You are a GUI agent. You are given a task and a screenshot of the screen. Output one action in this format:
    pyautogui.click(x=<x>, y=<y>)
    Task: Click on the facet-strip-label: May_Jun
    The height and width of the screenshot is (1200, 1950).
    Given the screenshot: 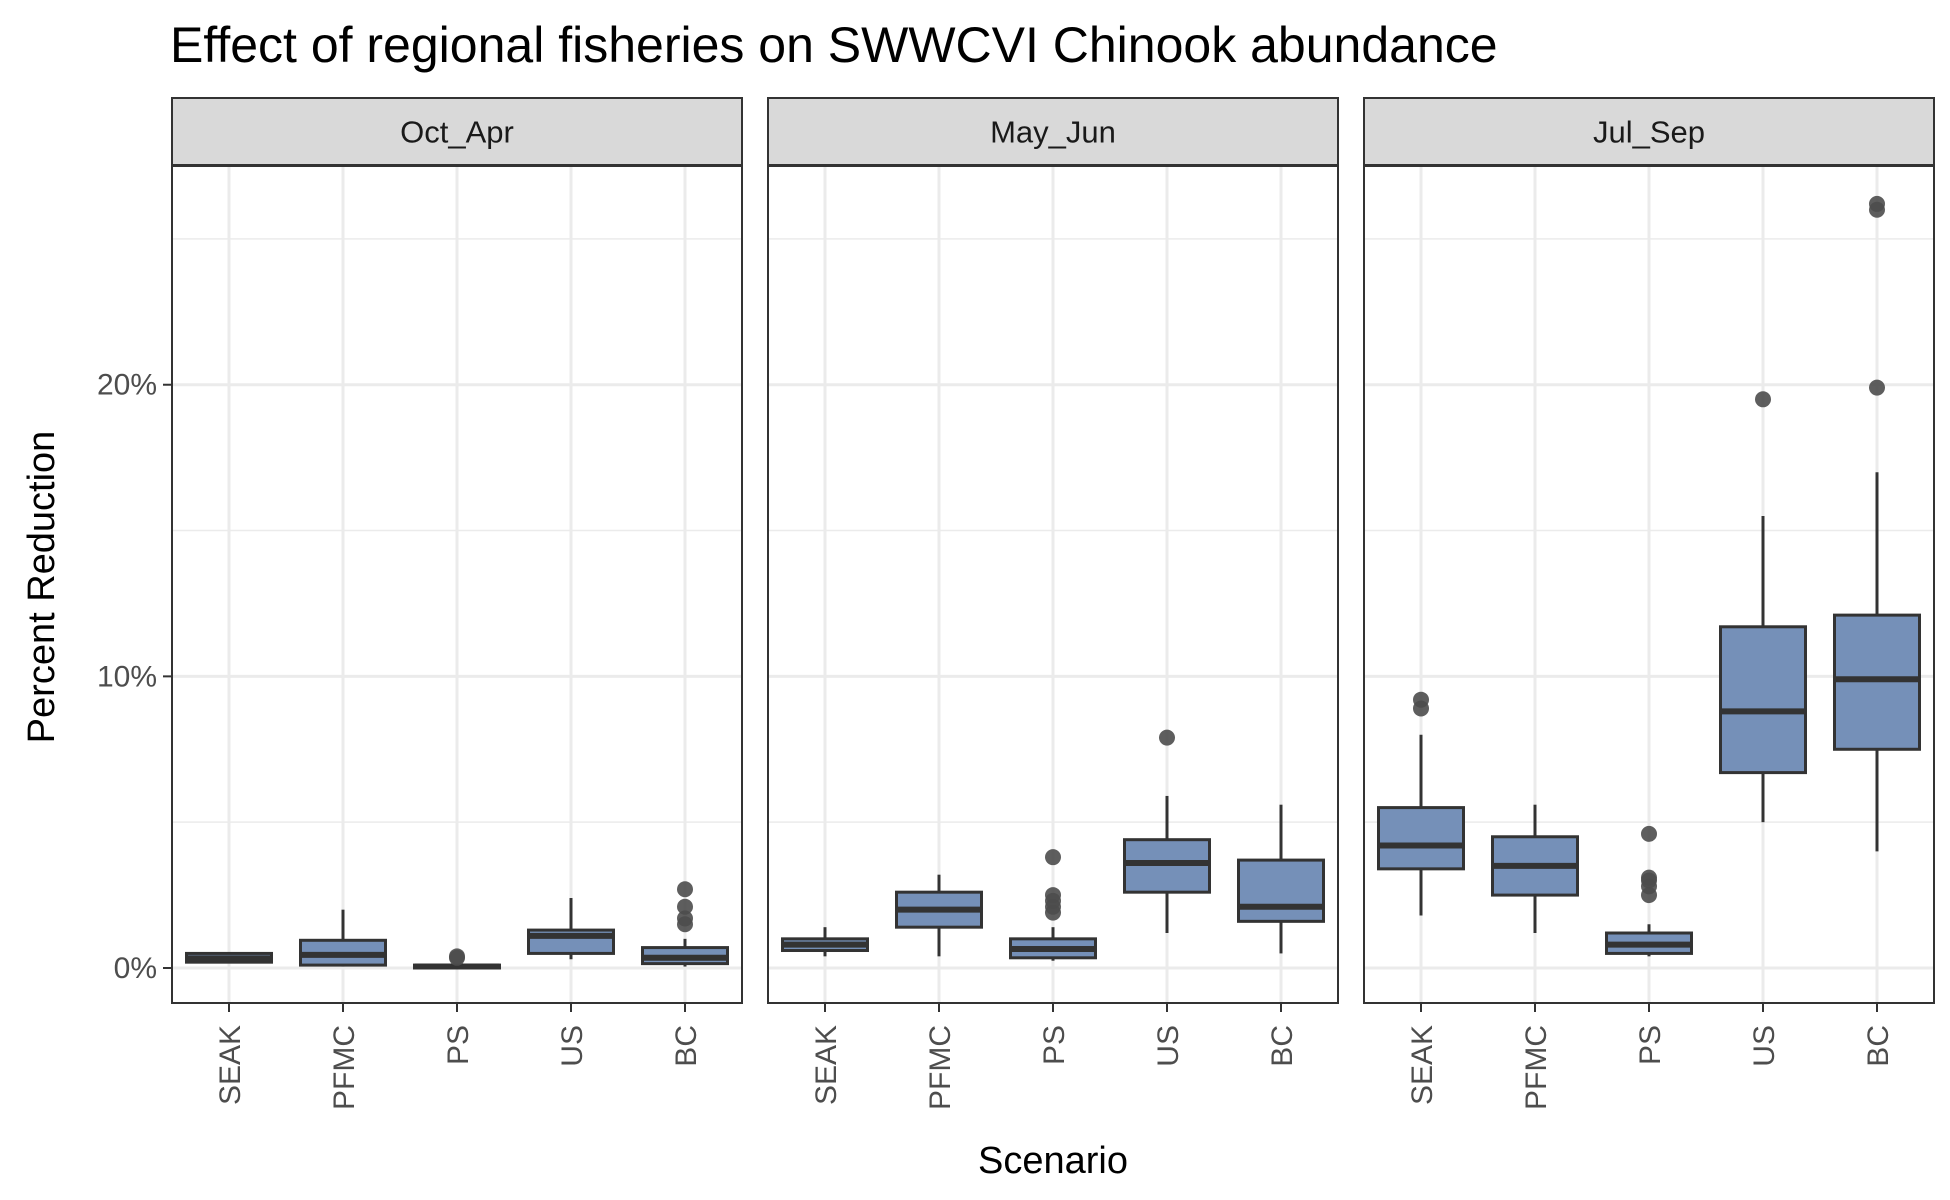 What is the action you would take?
    pyautogui.click(x=1053, y=132)
    